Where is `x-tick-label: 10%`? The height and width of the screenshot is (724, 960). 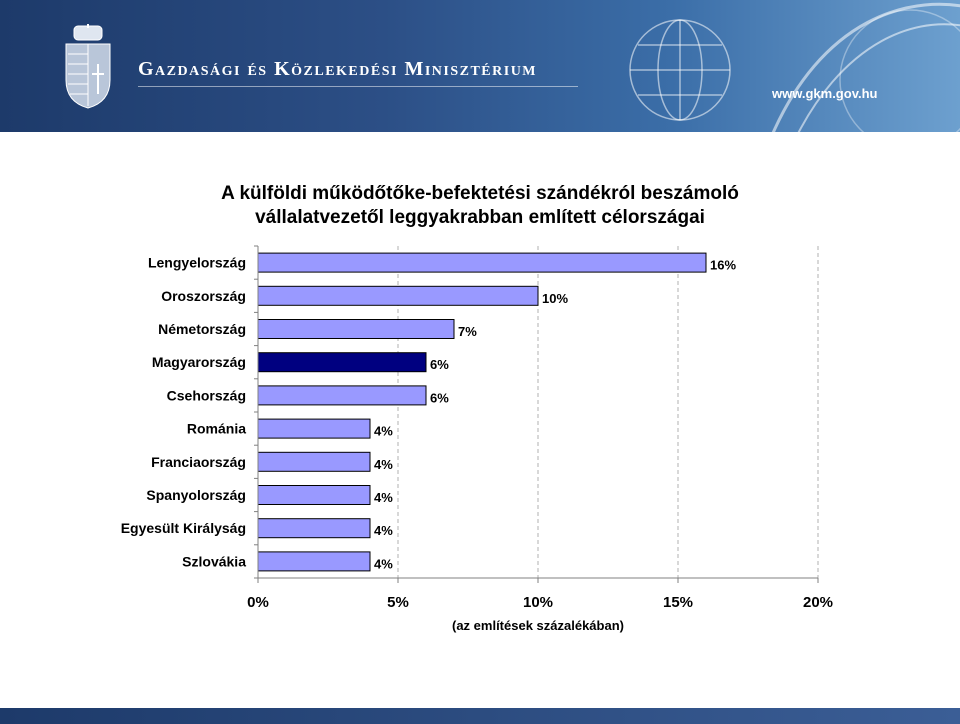
x-tick-label: 10% is located at coordinates (538, 602).